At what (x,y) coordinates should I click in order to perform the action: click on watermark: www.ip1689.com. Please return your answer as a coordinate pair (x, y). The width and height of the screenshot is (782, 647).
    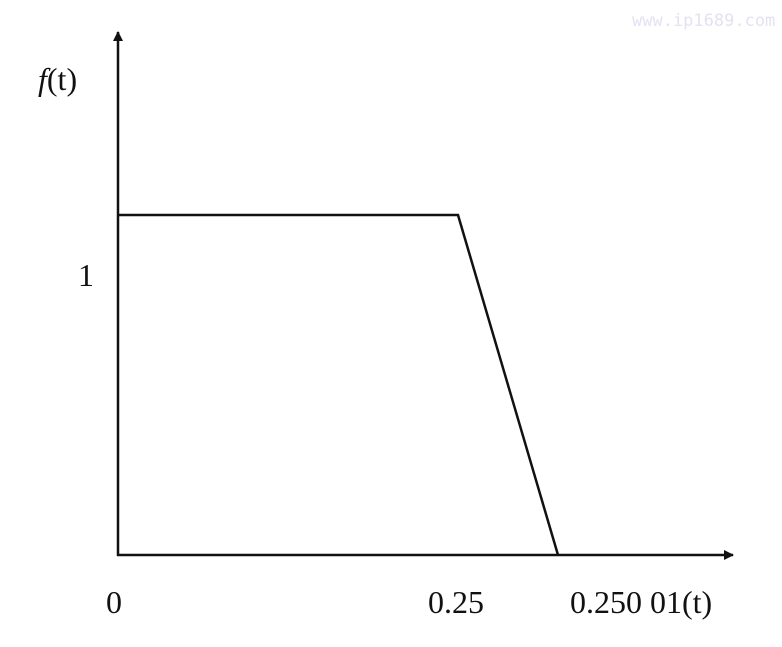
    Looking at the image, I should click on (703, 21).